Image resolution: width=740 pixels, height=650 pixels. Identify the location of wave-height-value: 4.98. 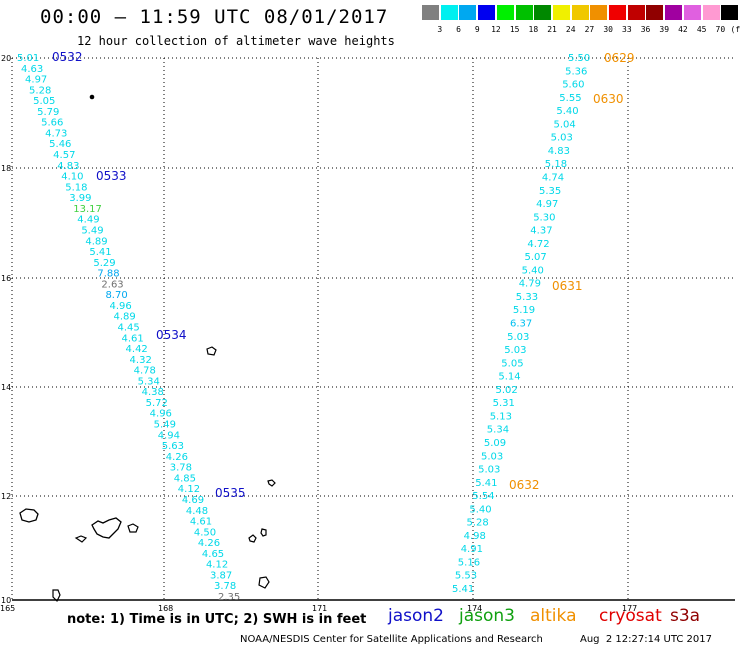
(475, 536).